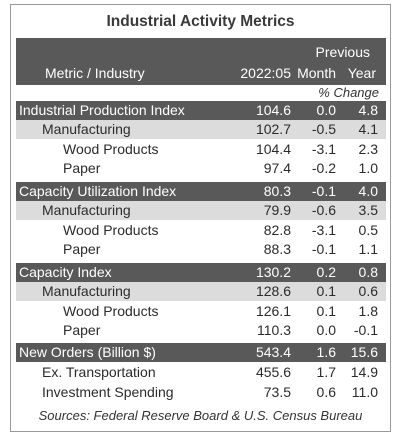  Describe the element at coordinates (201, 129) in the screenshot. I see `table-row: Manufacturing 102.7 -0.5 4.1` at that location.